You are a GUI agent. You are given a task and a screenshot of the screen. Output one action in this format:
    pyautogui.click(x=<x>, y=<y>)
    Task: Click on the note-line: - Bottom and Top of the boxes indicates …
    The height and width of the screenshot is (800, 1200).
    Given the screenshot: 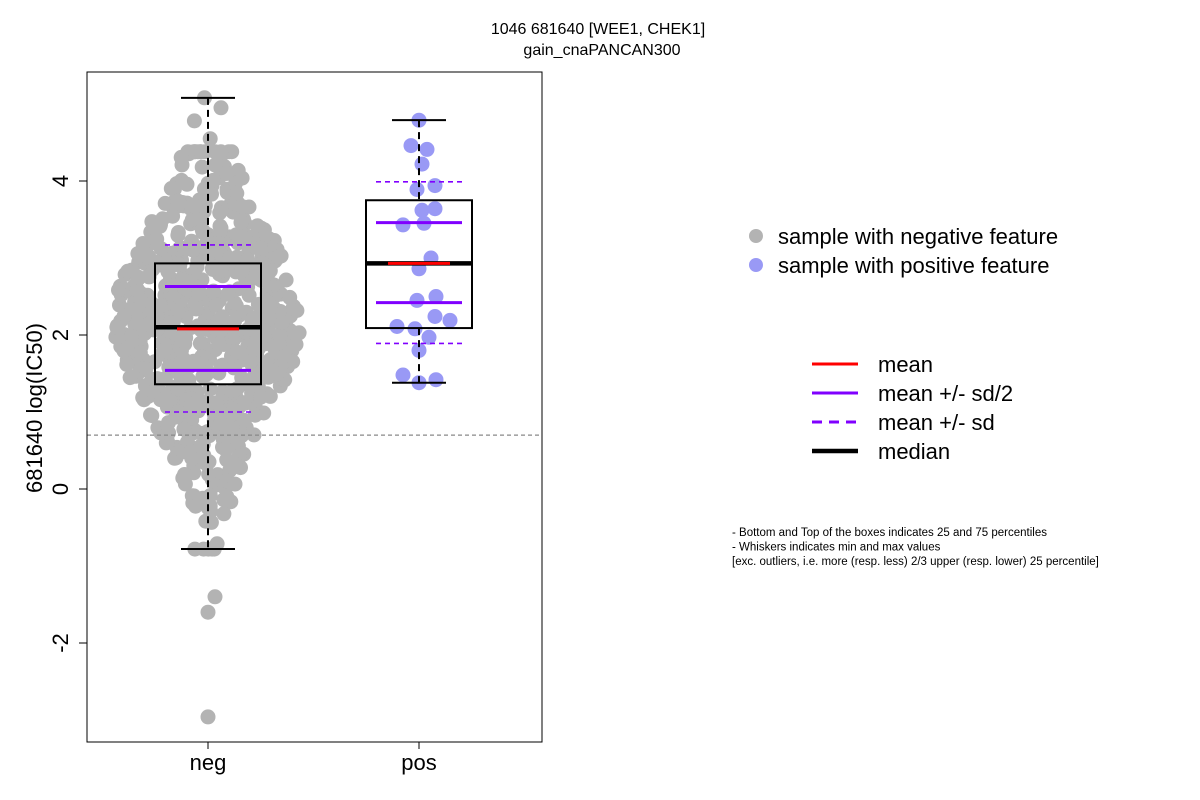 What is the action you would take?
    pyautogui.click(x=889, y=533)
    